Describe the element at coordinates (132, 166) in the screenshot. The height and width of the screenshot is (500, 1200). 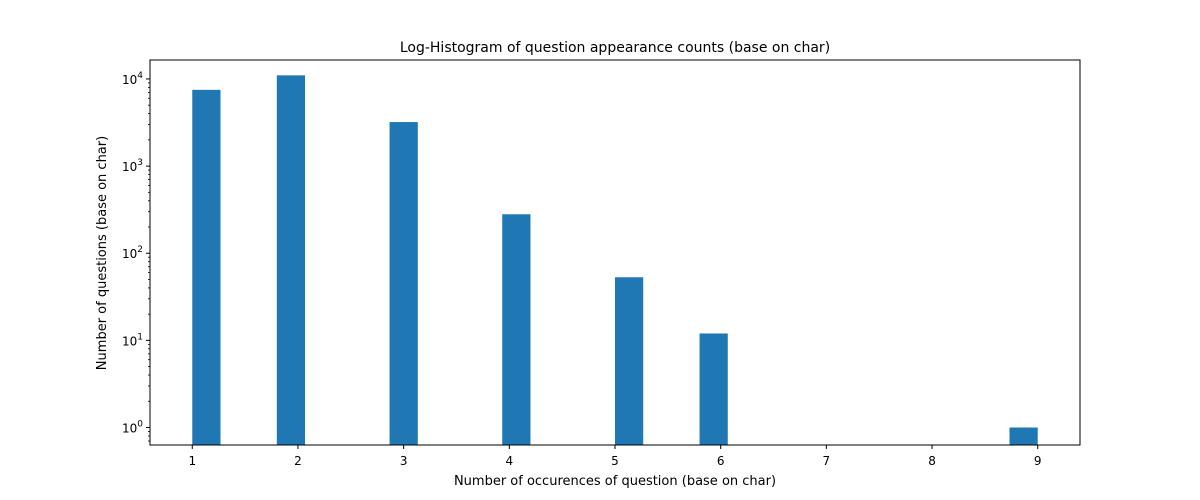
I see `y-tick-label: 10³` at that location.